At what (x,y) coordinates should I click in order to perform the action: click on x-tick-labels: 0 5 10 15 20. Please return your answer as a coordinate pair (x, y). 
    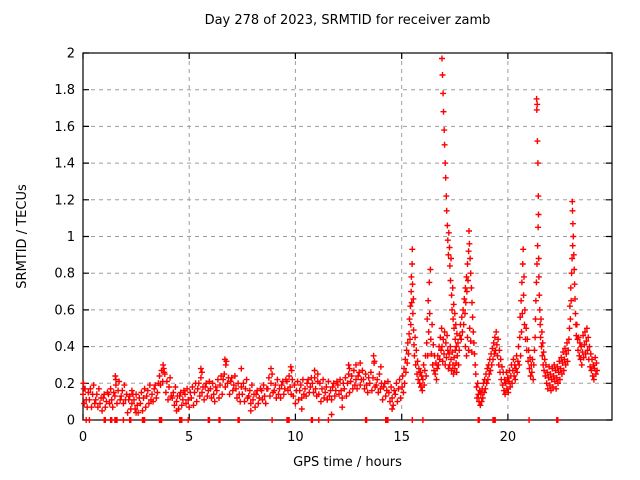
    Looking at the image, I should click on (297, 437).